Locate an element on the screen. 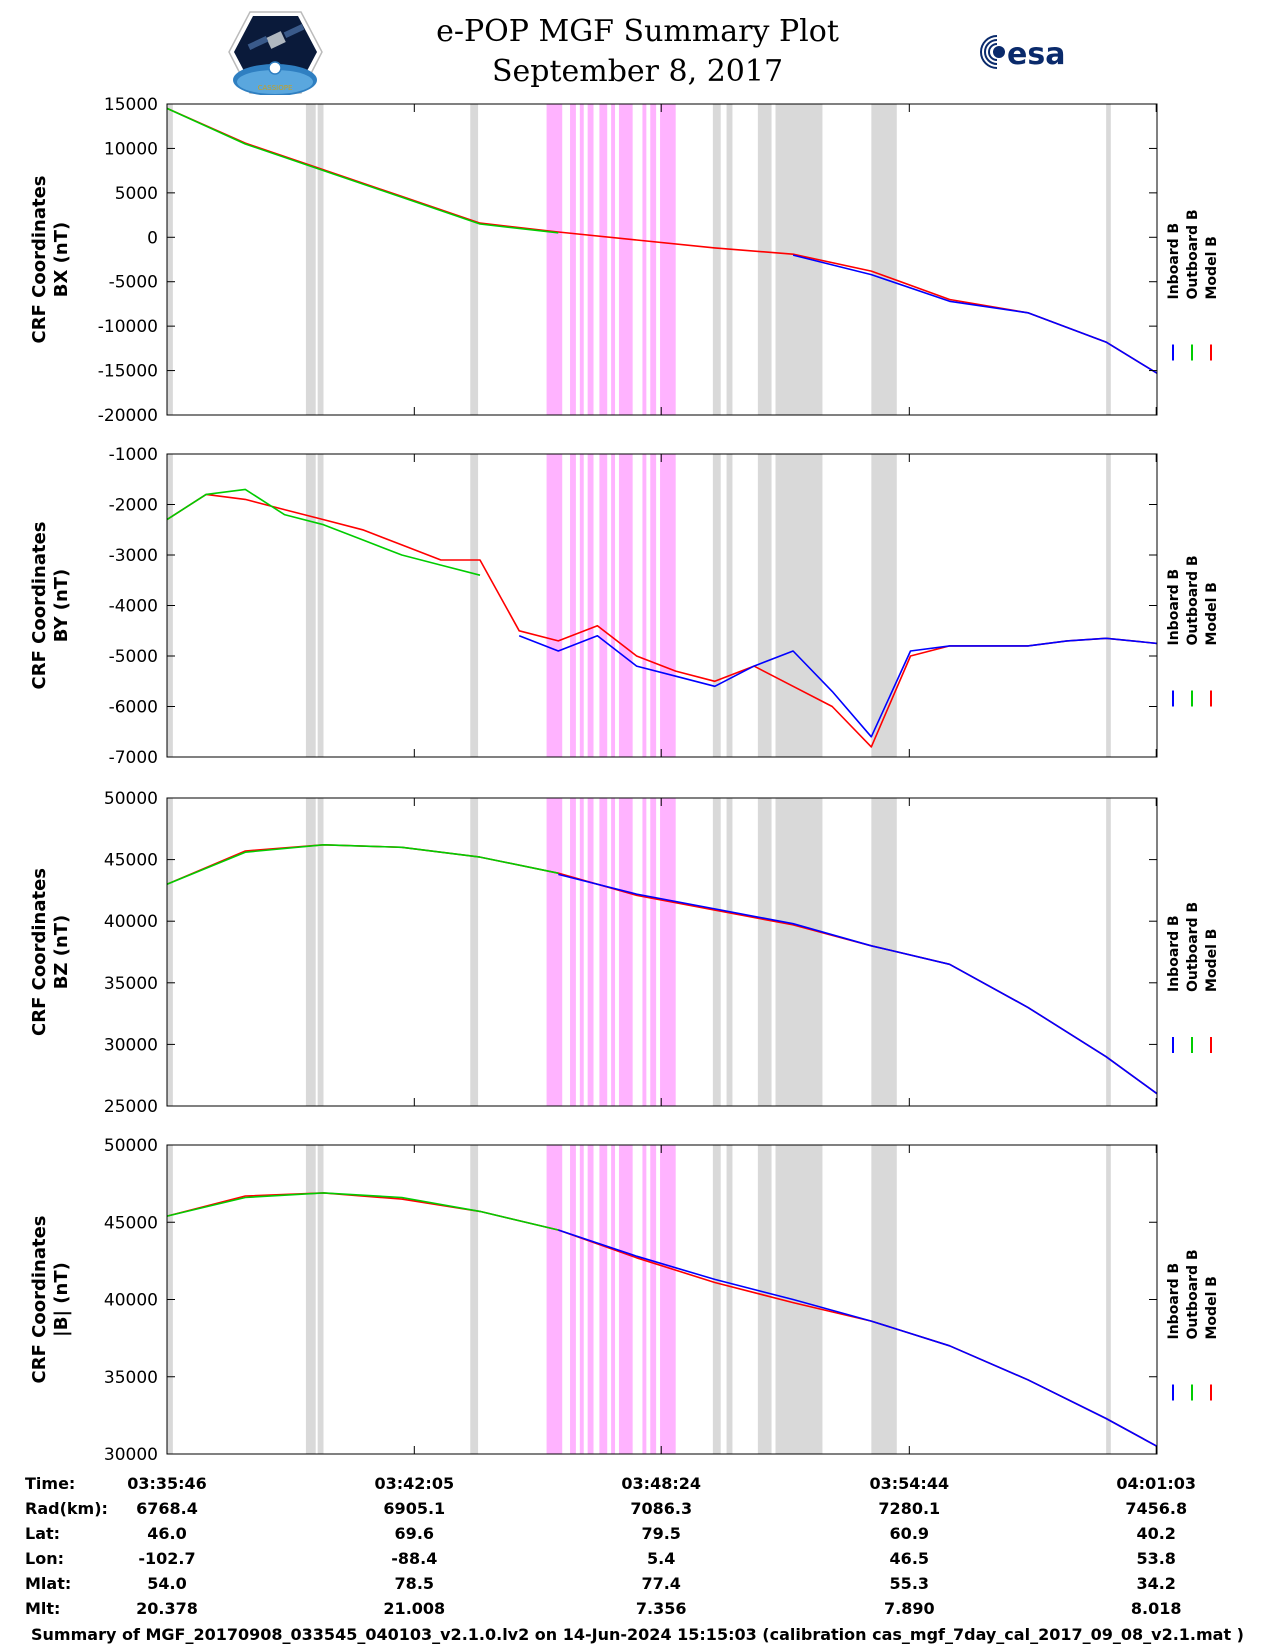 Image resolution: width=1275 pixels, height=1650 pixels. y-tick-label: -15000 is located at coordinates (128, 372).